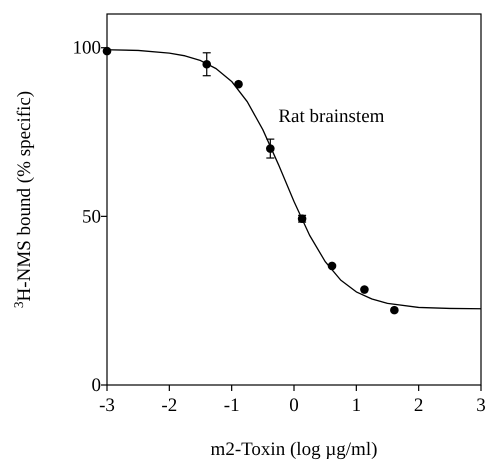  I want to click on x-tick-label: -2, so click(169, 405).